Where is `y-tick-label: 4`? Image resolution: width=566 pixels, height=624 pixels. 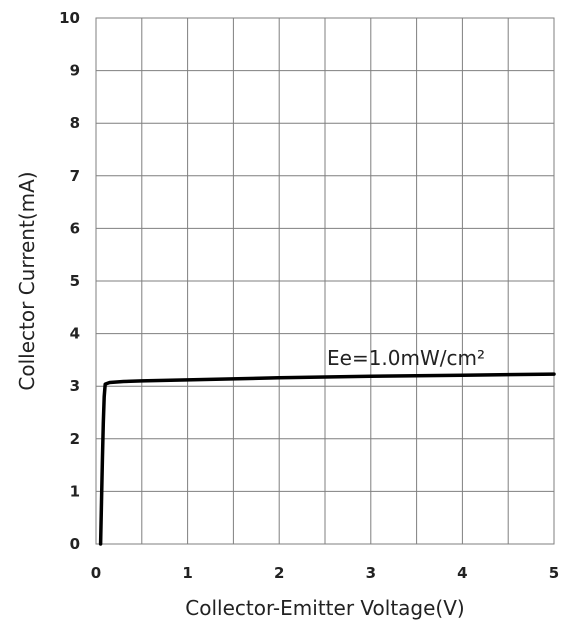 y-tick-label: 4 is located at coordinates (75, 334).